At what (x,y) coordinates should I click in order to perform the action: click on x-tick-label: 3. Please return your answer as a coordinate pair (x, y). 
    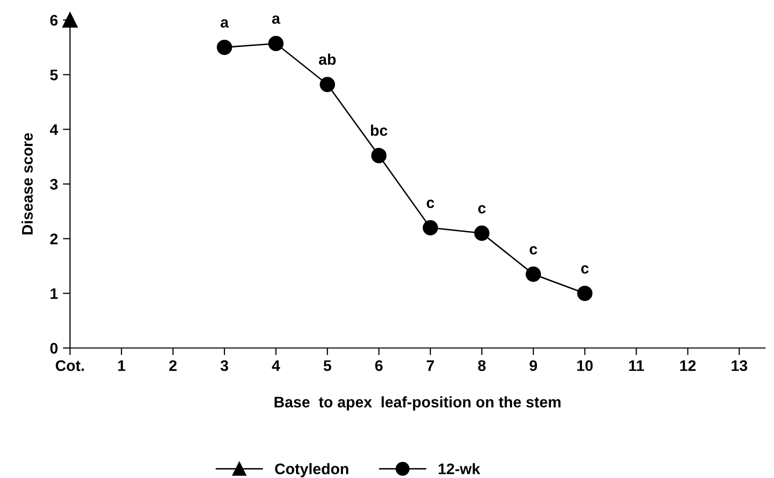
    Looking at the image, I should click on (224, 366).